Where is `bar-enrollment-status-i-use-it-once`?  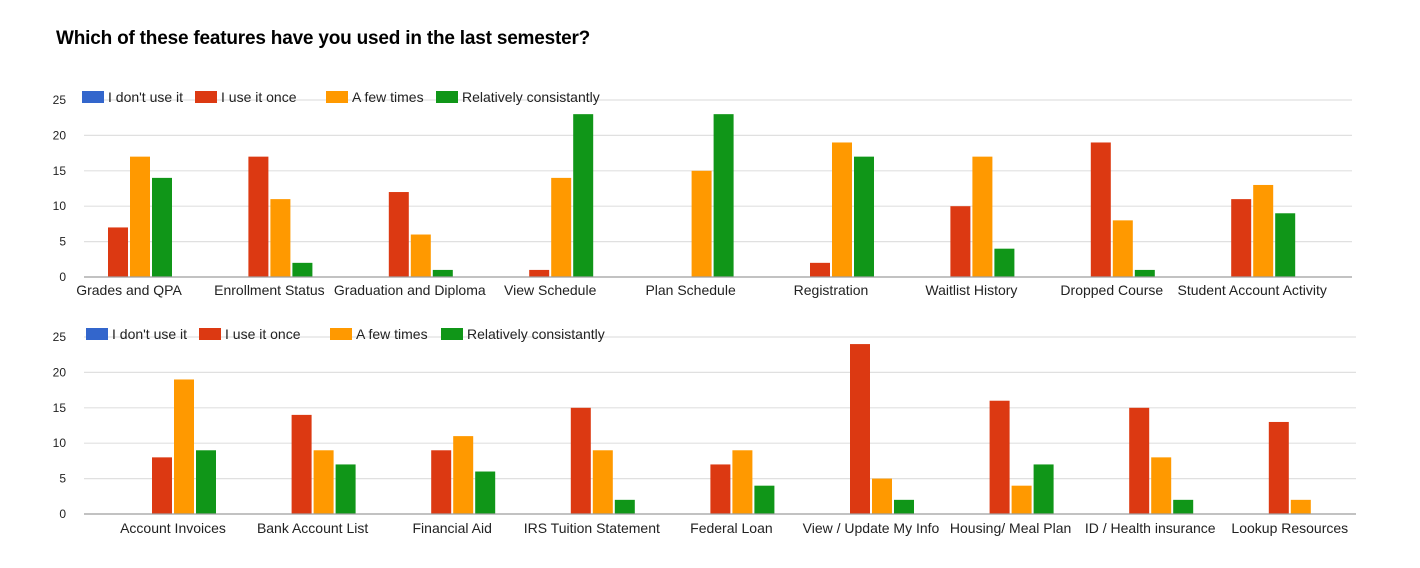
bar-enrollment-status-i-use-it-once is located at coordinates (258, 216).